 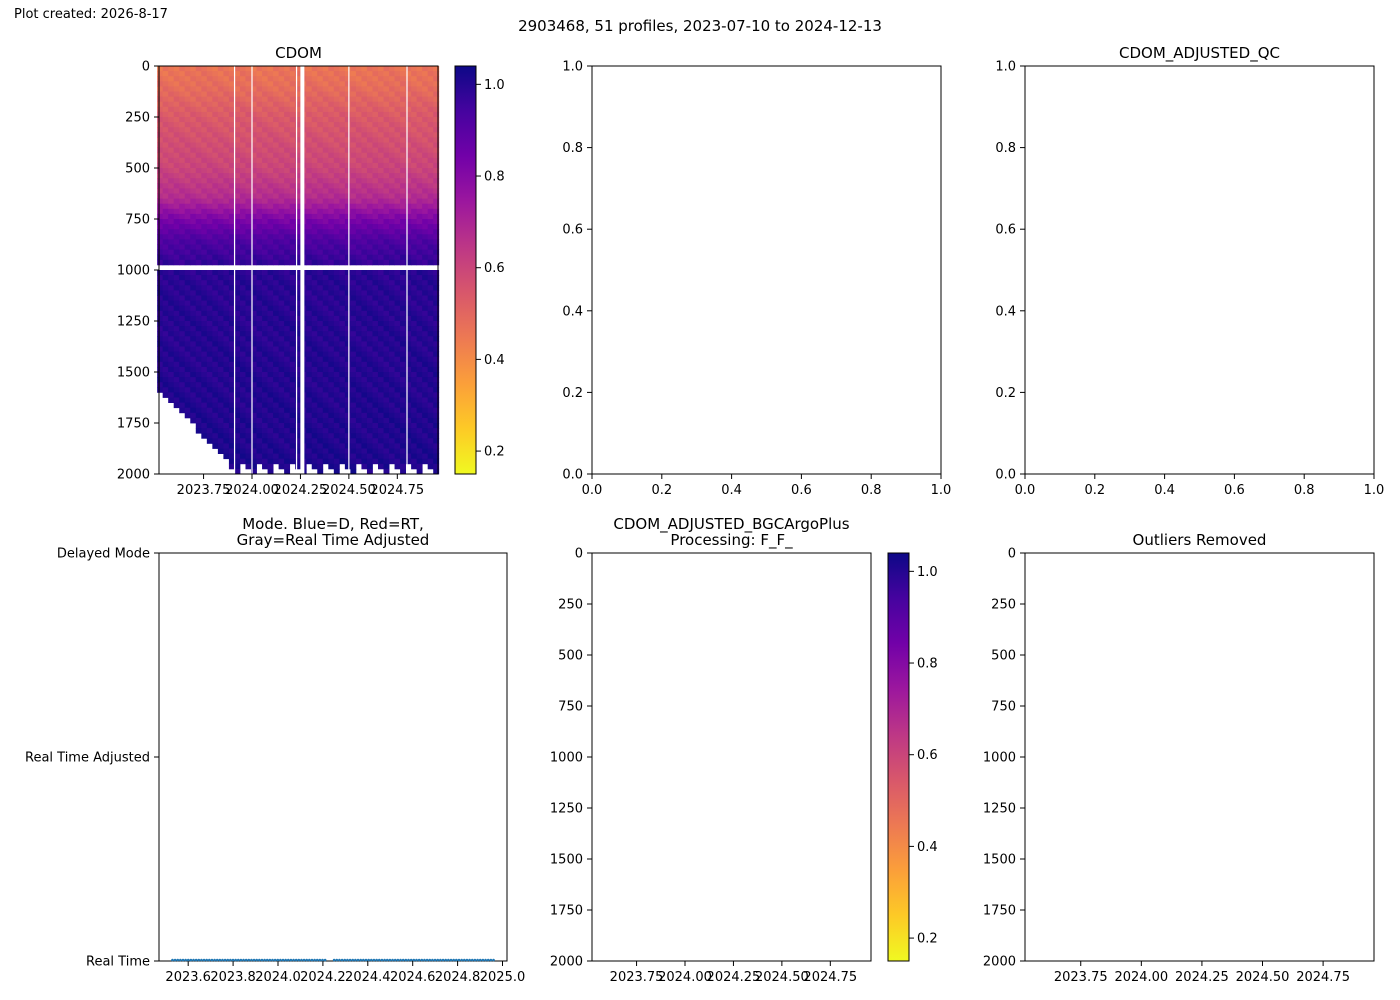 I want to click on x-tick-label: 2024.50, so click(x=782, y=977).